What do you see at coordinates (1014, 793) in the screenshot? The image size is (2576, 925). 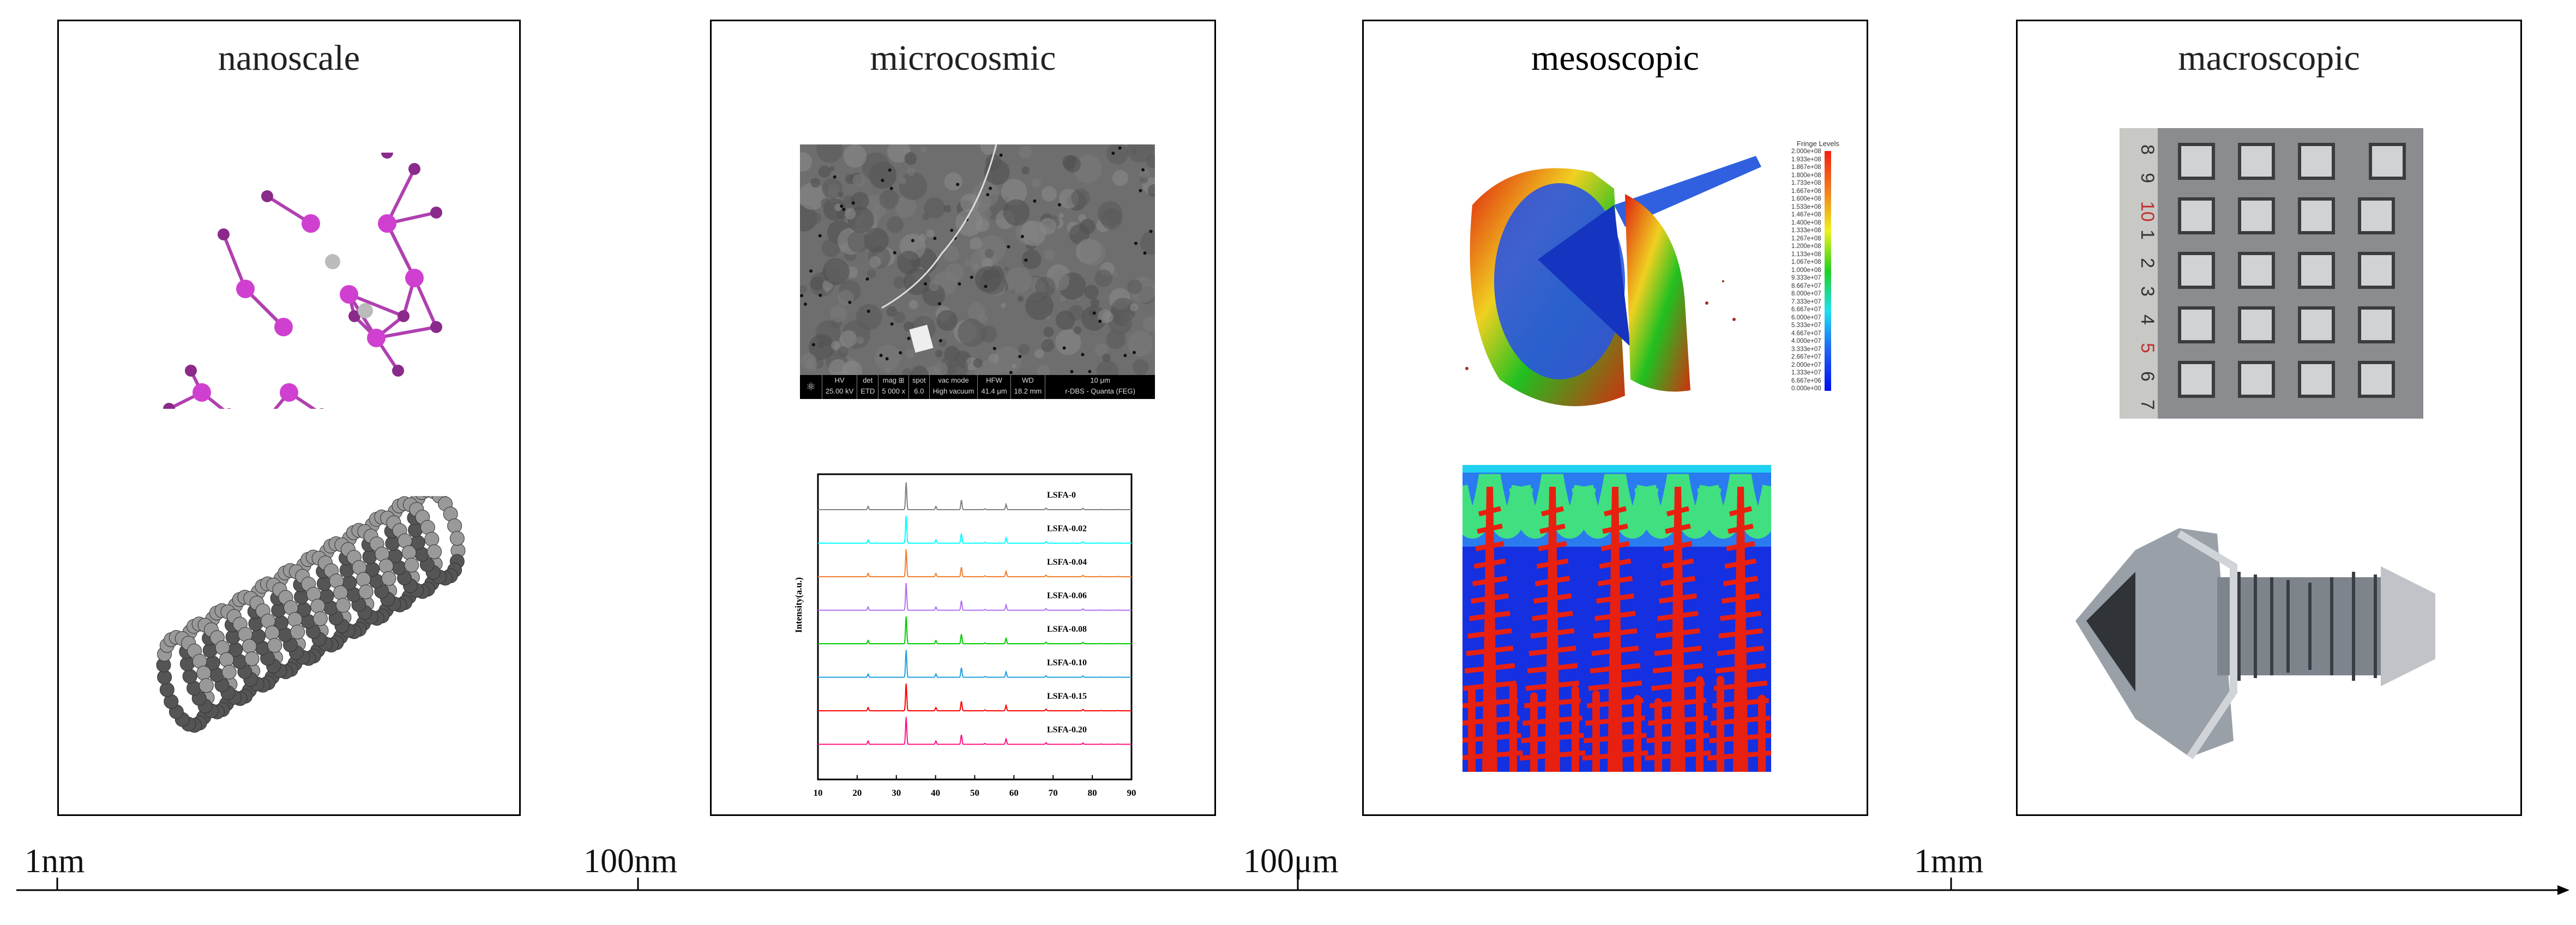 I see `x-tick-label: 60` at bounding box center [1014, 793].